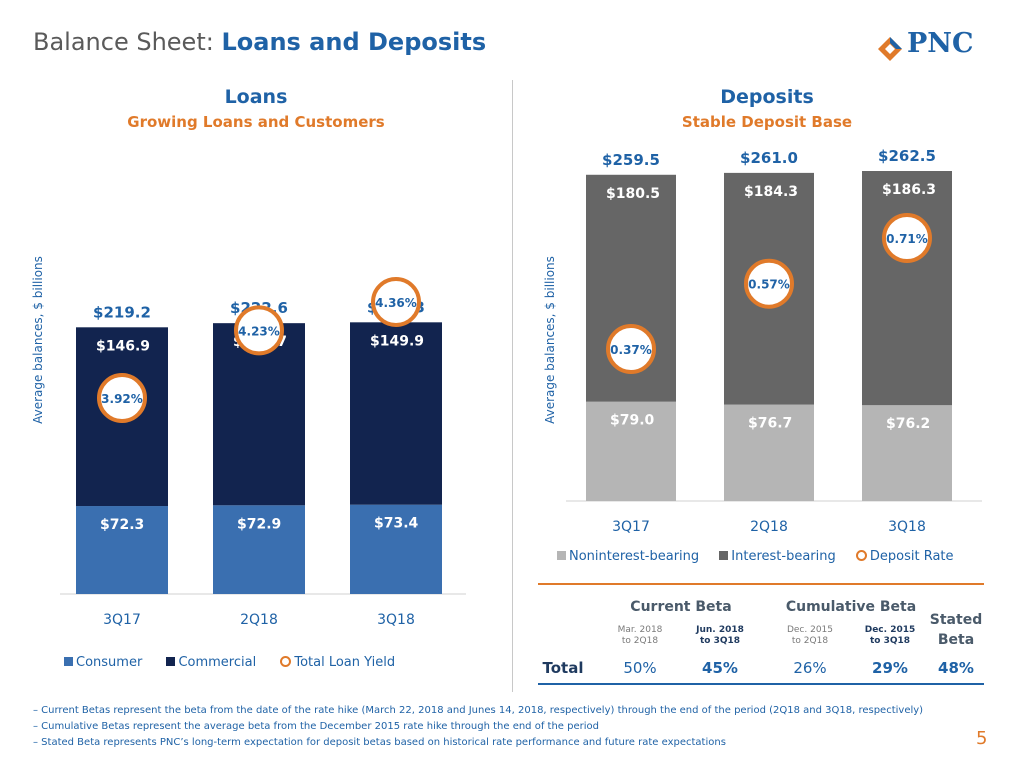 This screenshot has width=1024, height=768. Describe the element at coordinates (397, 341) in the screenshot. I see `loans-label-commercial-3q18: $149.9` at that location.